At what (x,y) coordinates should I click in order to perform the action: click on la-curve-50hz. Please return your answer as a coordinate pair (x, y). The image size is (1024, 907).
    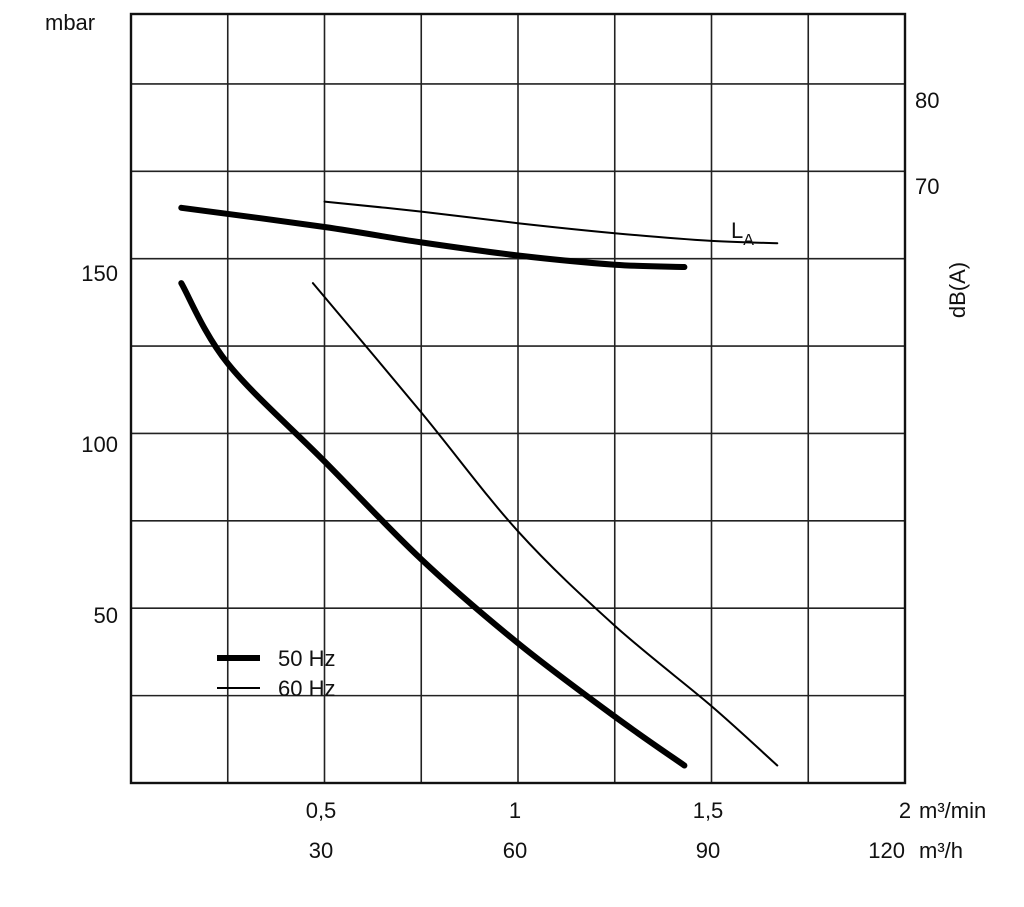
    Looking at the image, I should click on (433, 237).